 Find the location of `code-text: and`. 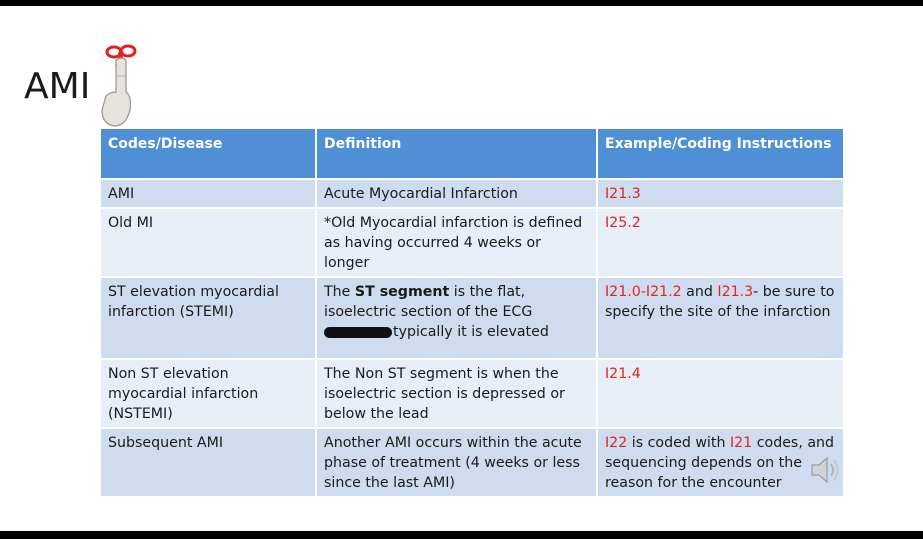

code-text: and is located at coordinates (699, 292).